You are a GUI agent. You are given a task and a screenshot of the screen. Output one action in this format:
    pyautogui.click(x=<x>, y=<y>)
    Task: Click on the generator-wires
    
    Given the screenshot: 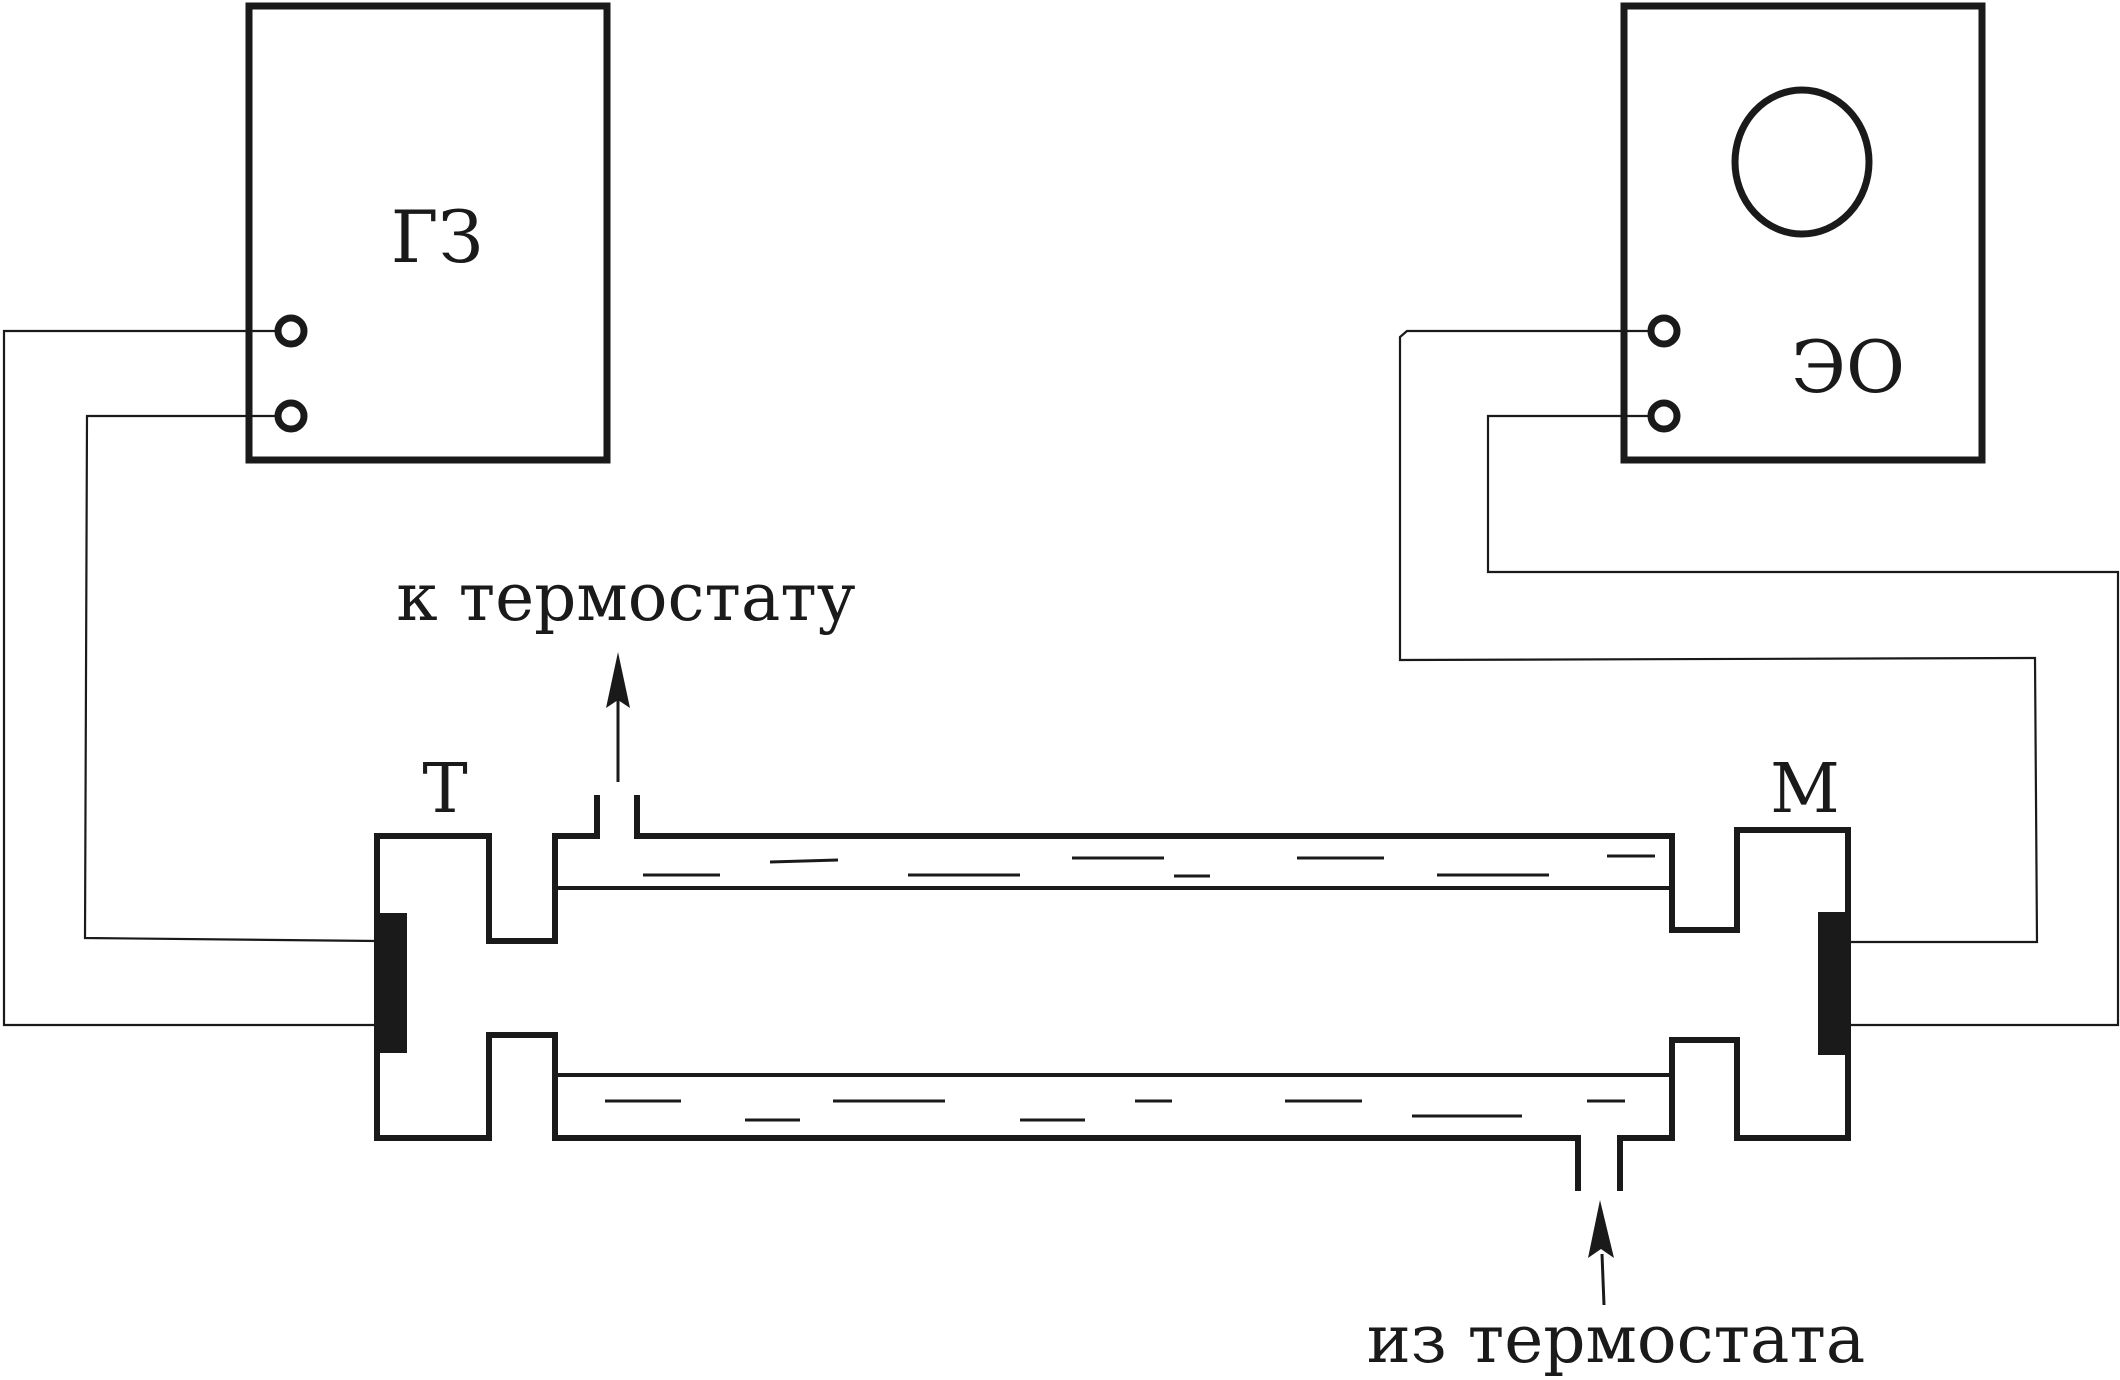 What is the action you would take?
    pyautogui.click(x=190, y=678)
    